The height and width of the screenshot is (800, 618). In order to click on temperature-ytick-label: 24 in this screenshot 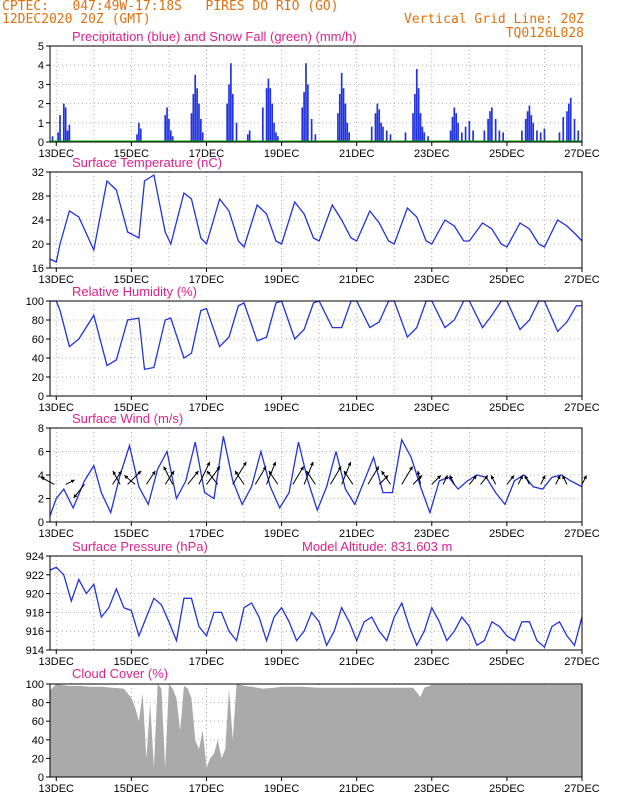, I will do `click(38, 221)`.